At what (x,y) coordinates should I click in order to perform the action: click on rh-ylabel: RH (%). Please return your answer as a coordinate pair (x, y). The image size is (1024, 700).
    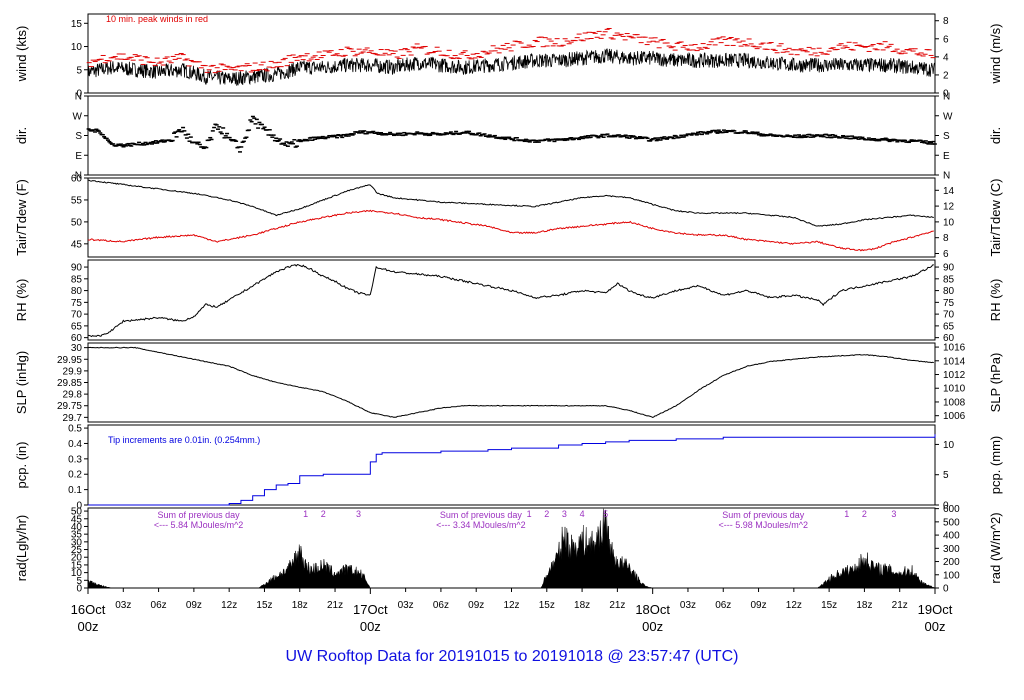
    Looking at the image, I should click on (21, 300).